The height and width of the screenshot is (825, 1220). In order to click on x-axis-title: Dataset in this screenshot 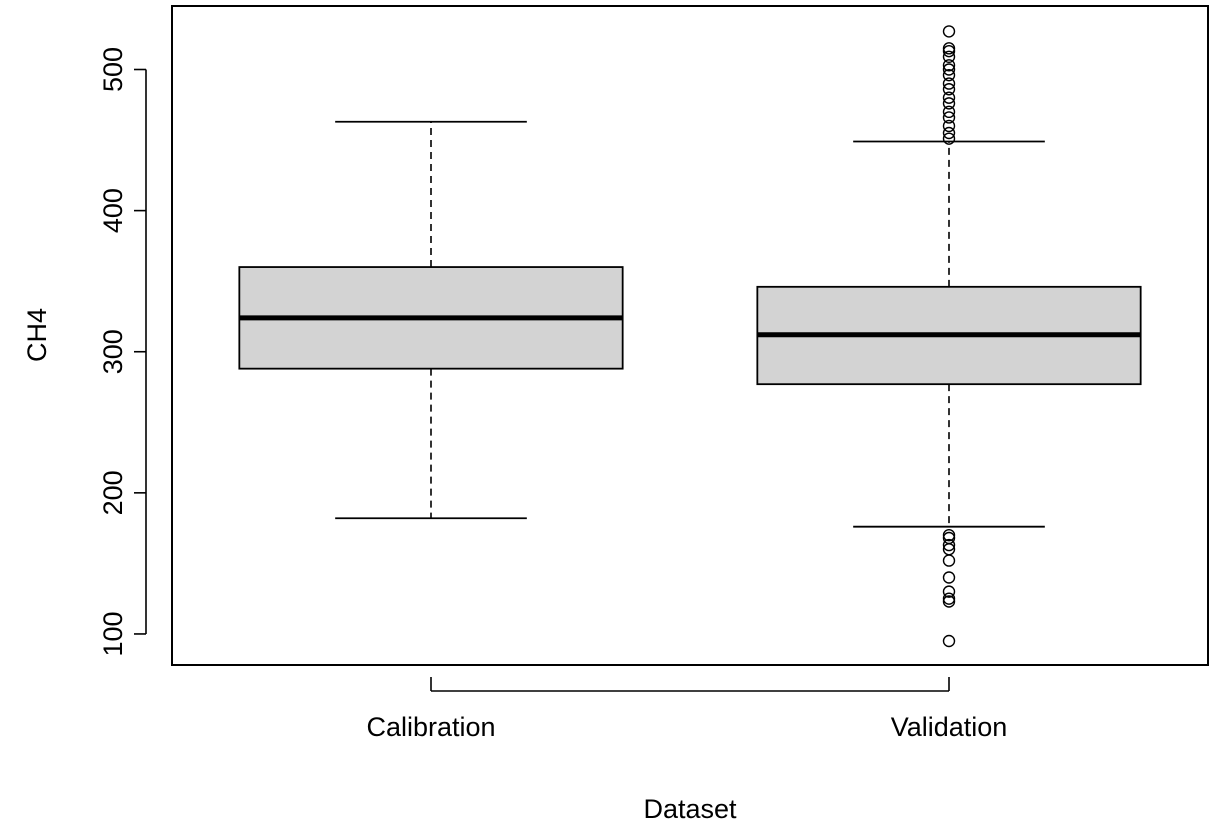, I will do `click(690, 809)`.